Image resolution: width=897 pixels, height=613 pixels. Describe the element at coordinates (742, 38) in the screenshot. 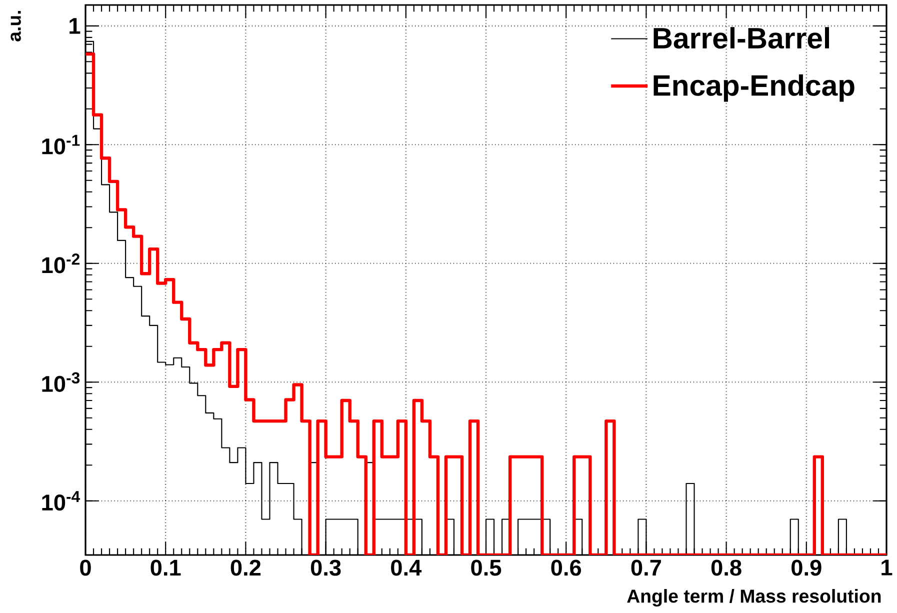

I see `legend-label: Barrel-Barrel` at that location.